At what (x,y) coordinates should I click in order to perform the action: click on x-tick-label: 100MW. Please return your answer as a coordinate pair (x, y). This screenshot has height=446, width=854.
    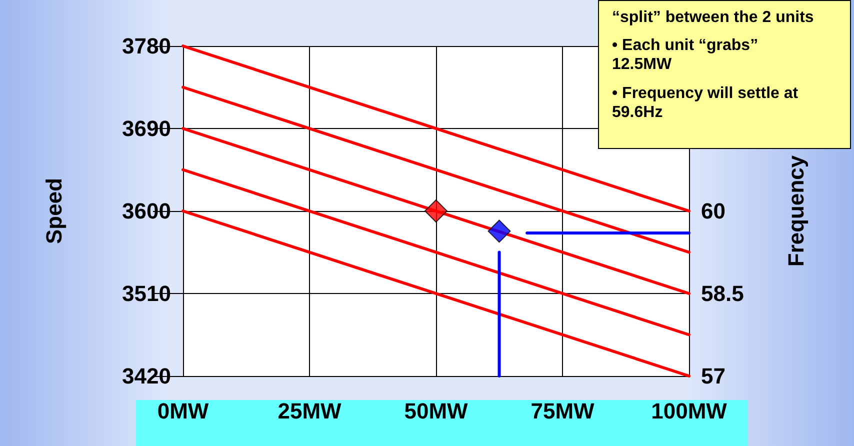
    Looking at the image, I should click on (689, 411).